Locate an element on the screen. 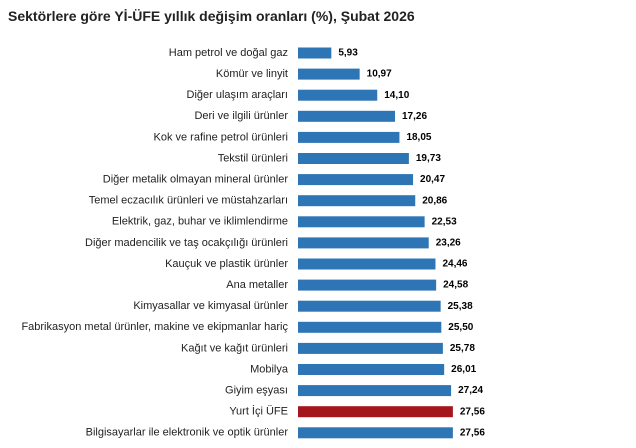  value-label: 10,97 is located at coordinates (379, 74).